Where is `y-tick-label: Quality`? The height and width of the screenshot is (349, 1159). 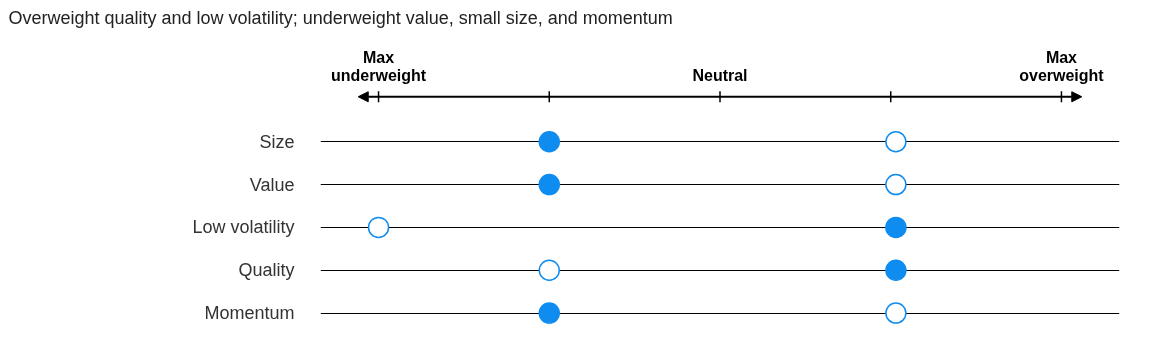
y-tick-label: Quality is located at coordinates (266, 270).